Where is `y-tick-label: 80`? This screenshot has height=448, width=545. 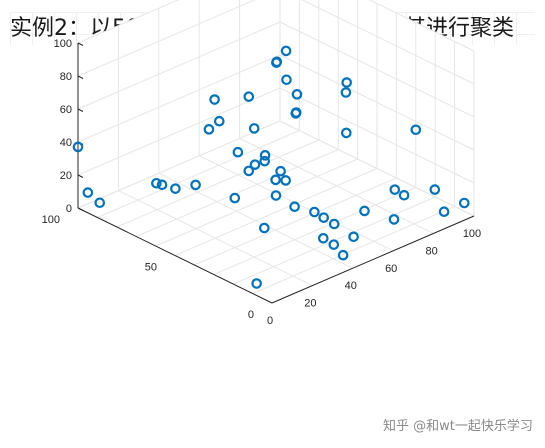
y-tick-label: 80 is located at coordinates (431, 251).